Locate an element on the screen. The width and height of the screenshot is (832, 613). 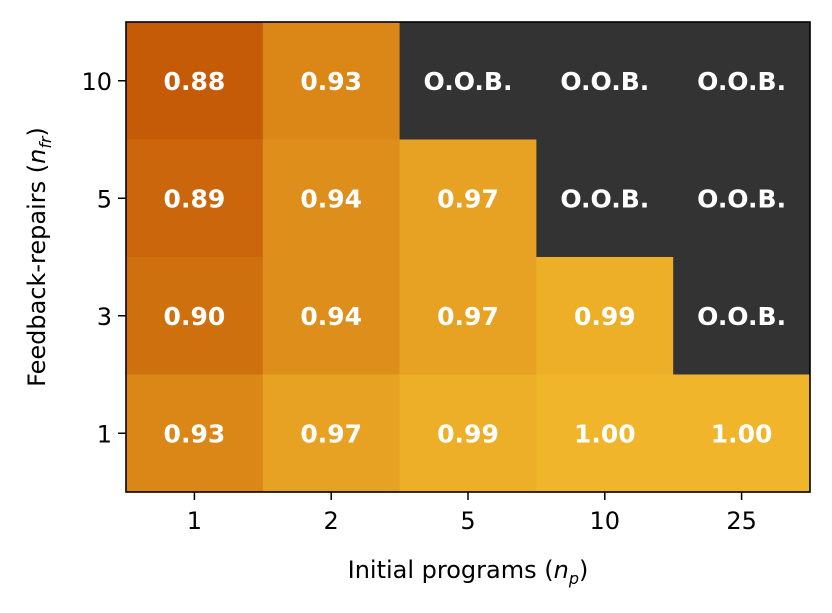
x-tick-label: 5 is located at coordinates (467, 521).